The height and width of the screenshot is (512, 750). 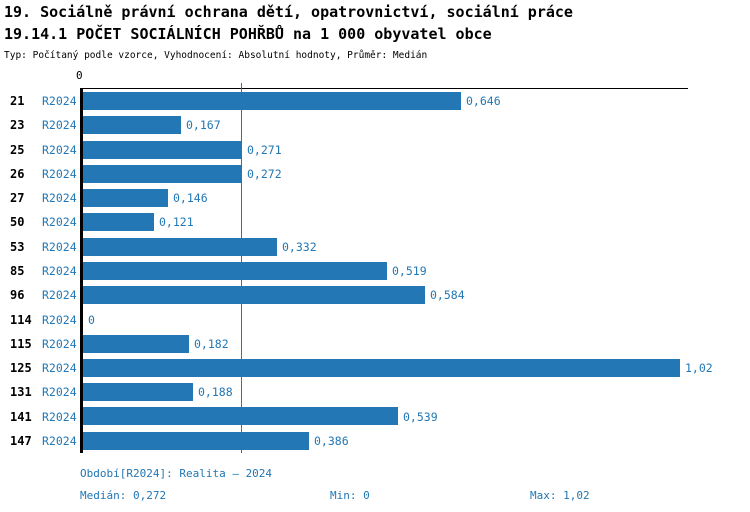 I want to click on chart-row: 141 R2024 0,539, so click(x=375, y=416).